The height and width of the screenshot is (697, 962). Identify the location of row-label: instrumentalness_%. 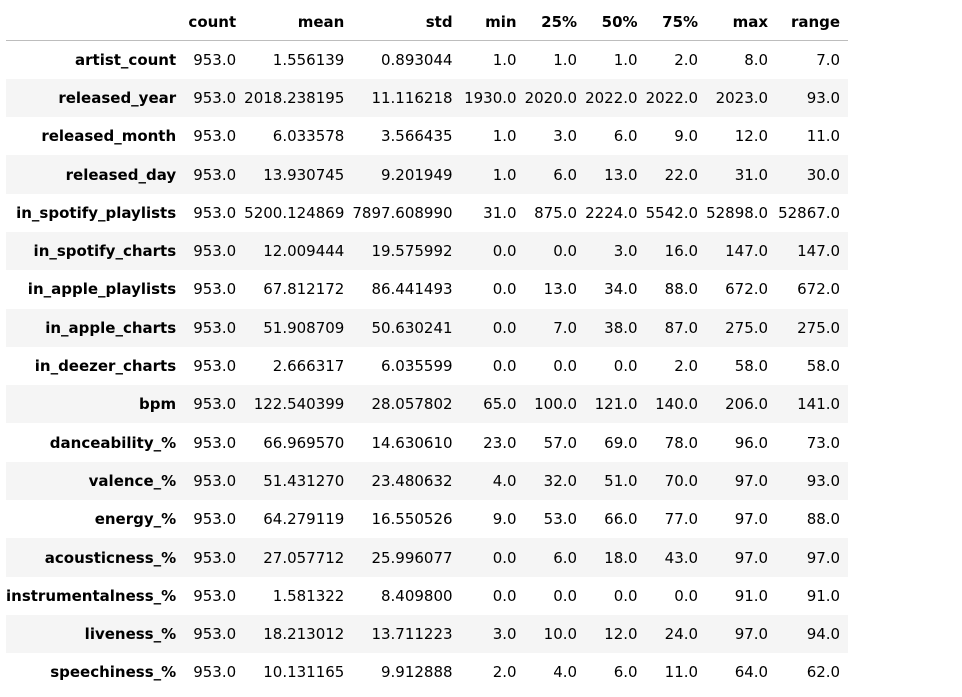
(91, 595).